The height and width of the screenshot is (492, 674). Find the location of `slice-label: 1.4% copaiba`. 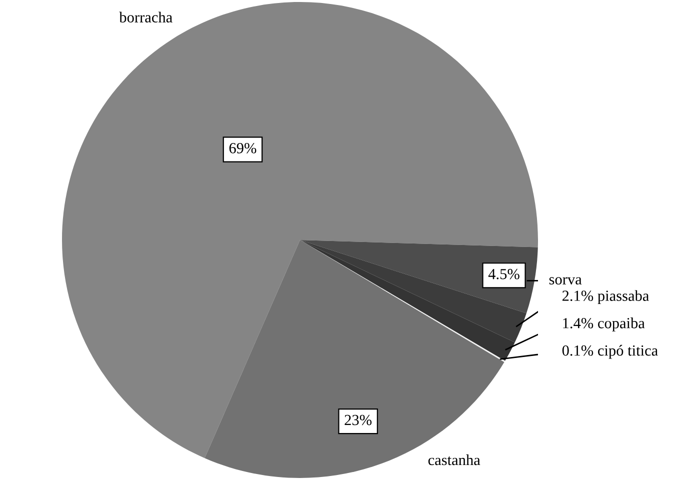

slice-label: 1.4% copaiba is located at coordinates (604, 325).